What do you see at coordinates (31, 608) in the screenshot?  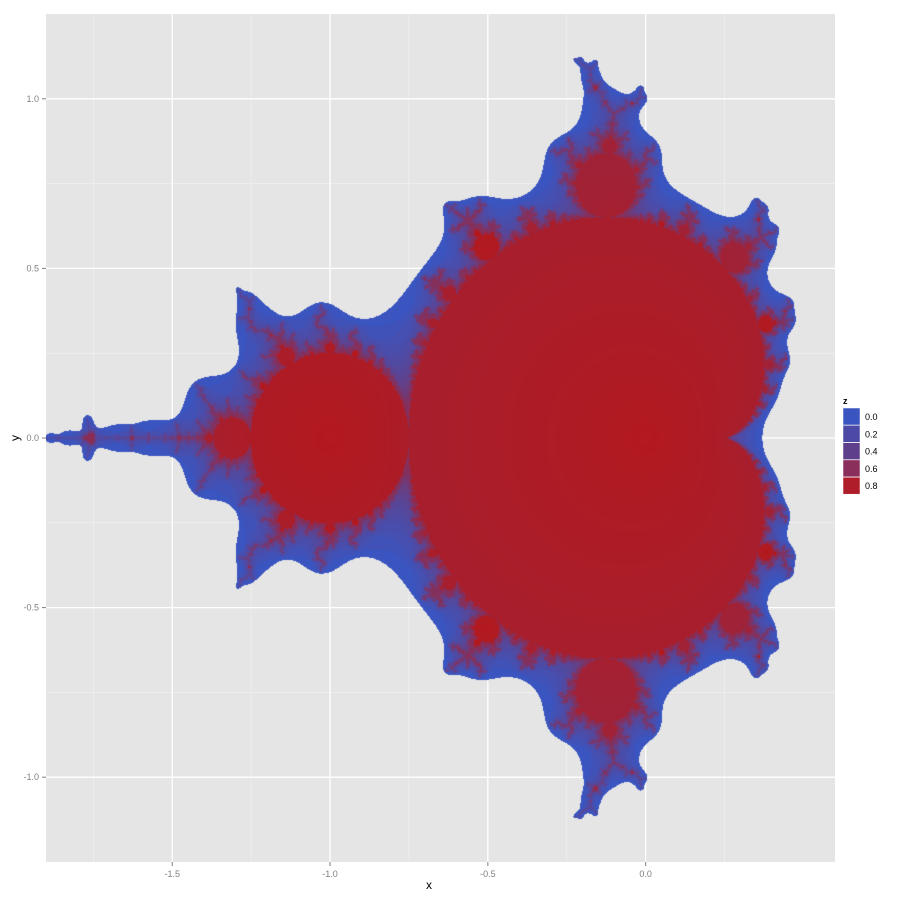 I see `y-tick-label: -0.5` at bounding box center [31, 608].